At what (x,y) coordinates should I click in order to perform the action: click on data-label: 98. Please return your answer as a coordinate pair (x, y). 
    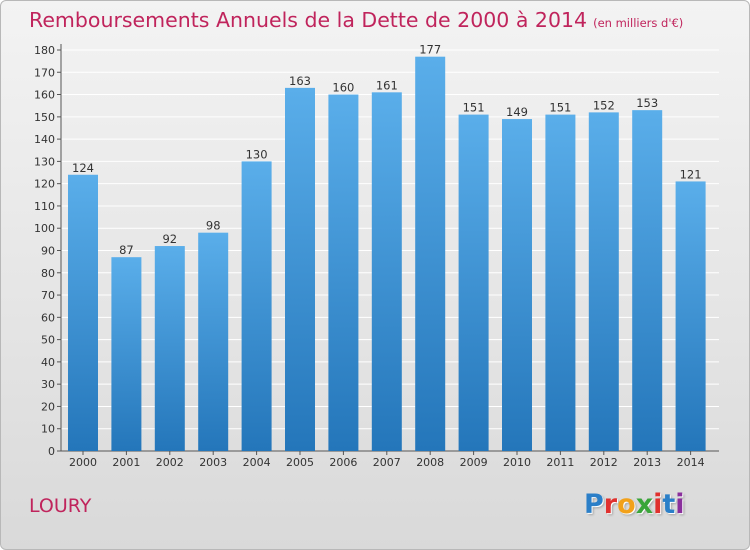
    Looking at the image, I should click on (213, 226).